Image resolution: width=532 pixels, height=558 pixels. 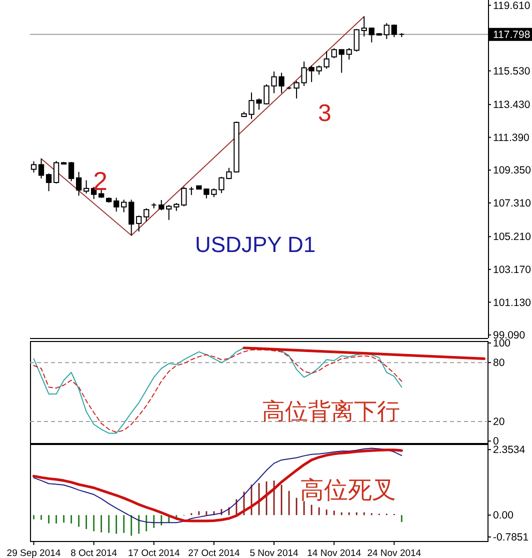 I want to click on y-tick-label: 115.530, so click(x=511, y=71).